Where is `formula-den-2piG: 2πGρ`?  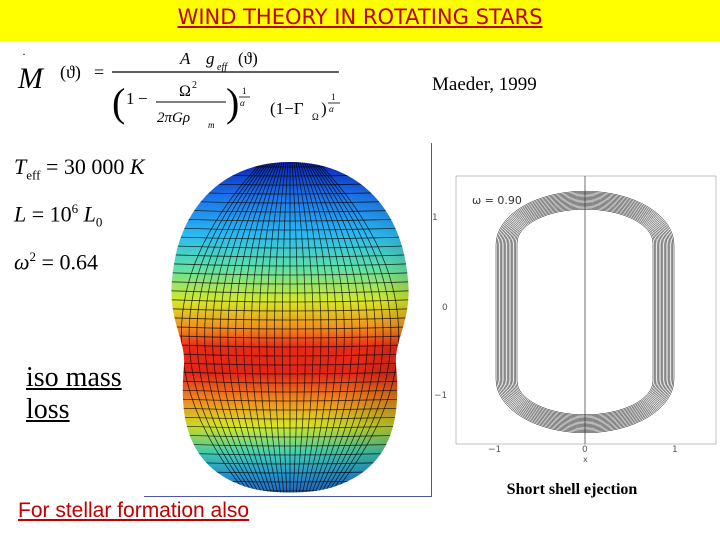
formula-den-2piG: 2πGρ is located at coordinates (173, 118).